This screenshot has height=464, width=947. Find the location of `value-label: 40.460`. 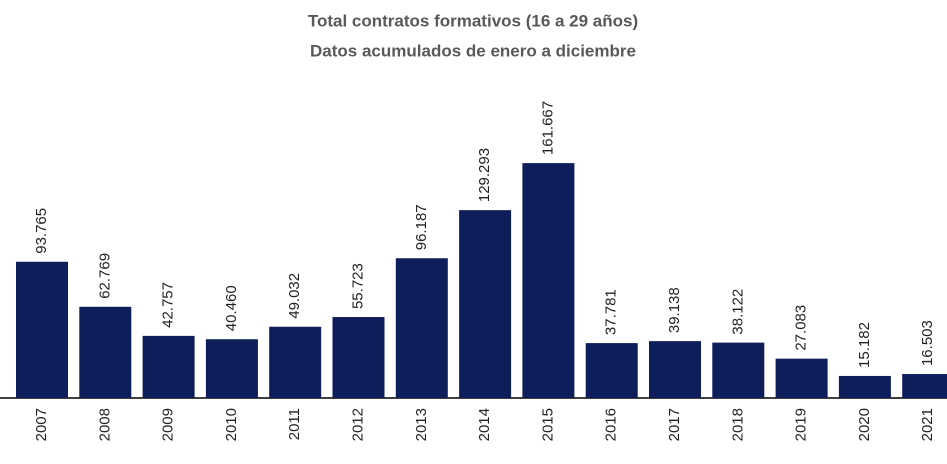

value-label: 40.460 is located at coordinates (231, 308).